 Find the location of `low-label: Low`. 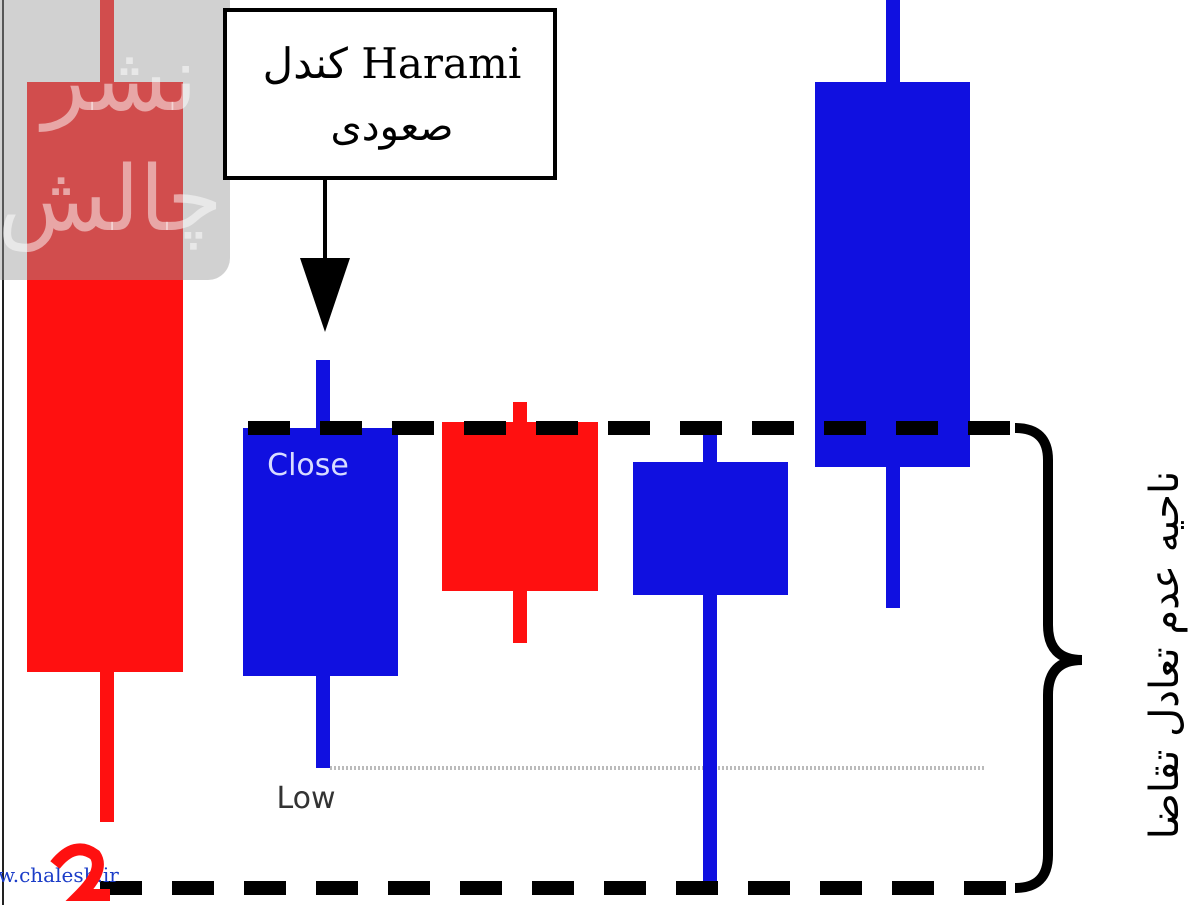

low-label: Low is located at coordinates (305, 798).